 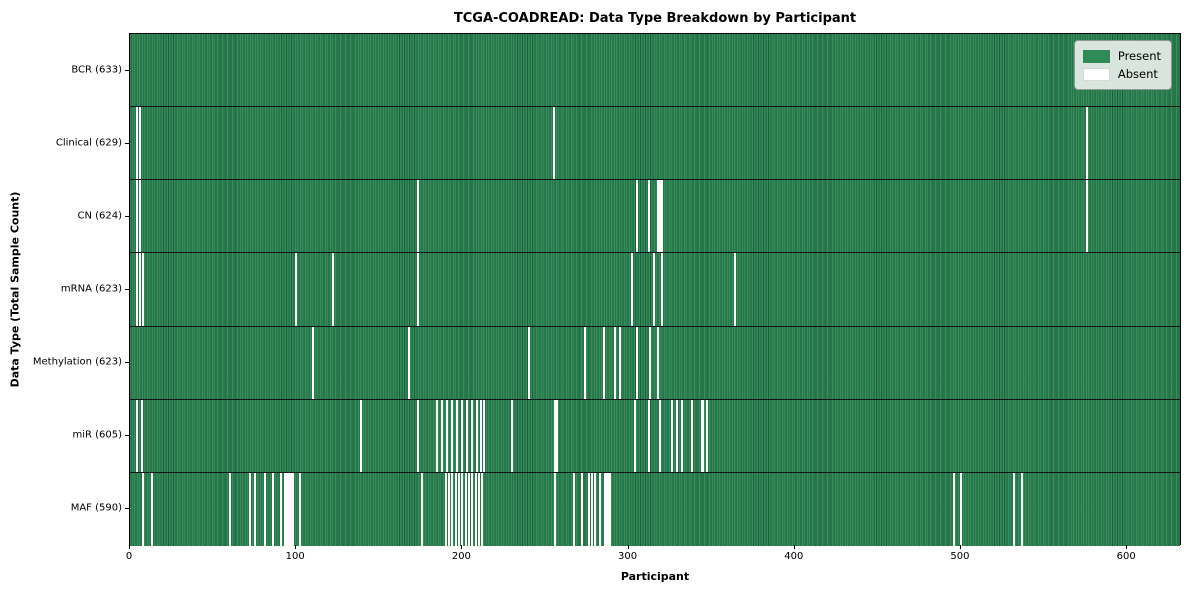 I want to click on x-tick-label: 400, so click(x=794, y=556).